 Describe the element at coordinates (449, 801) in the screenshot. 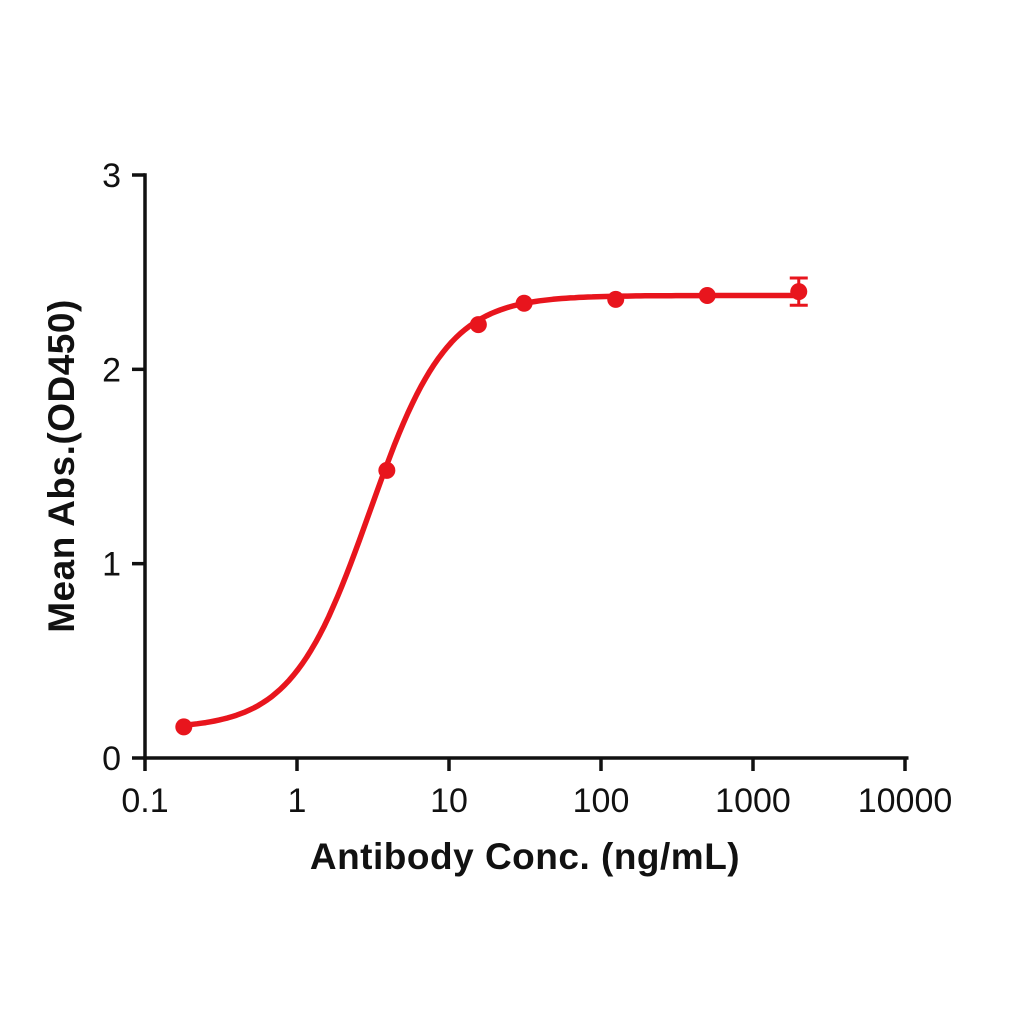

I see `x-tick-label: 10` at that location.